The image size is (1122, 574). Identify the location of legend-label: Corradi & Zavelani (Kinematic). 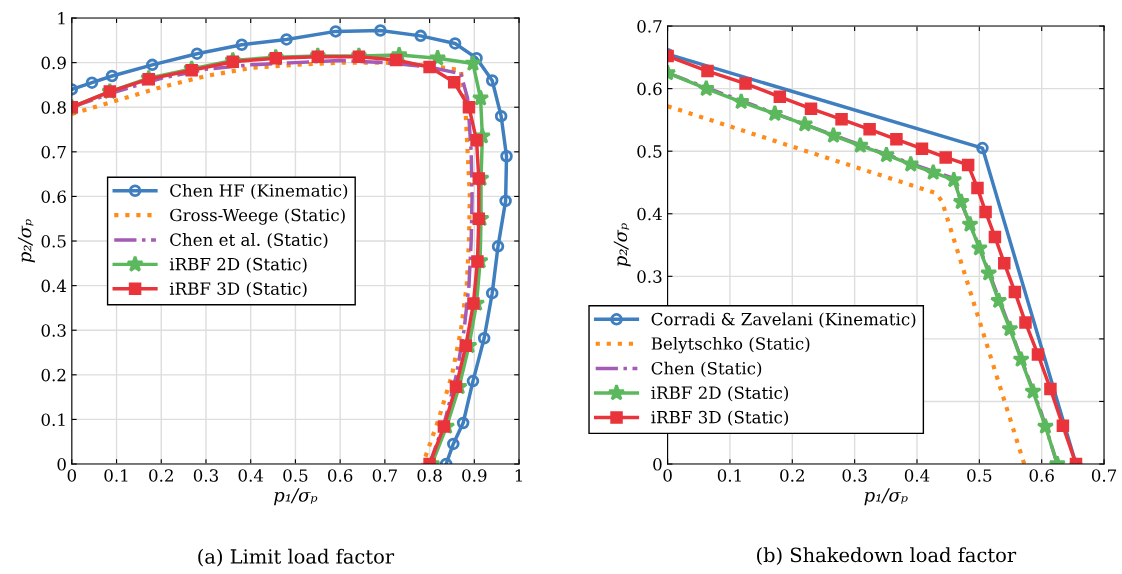
(783, 320).